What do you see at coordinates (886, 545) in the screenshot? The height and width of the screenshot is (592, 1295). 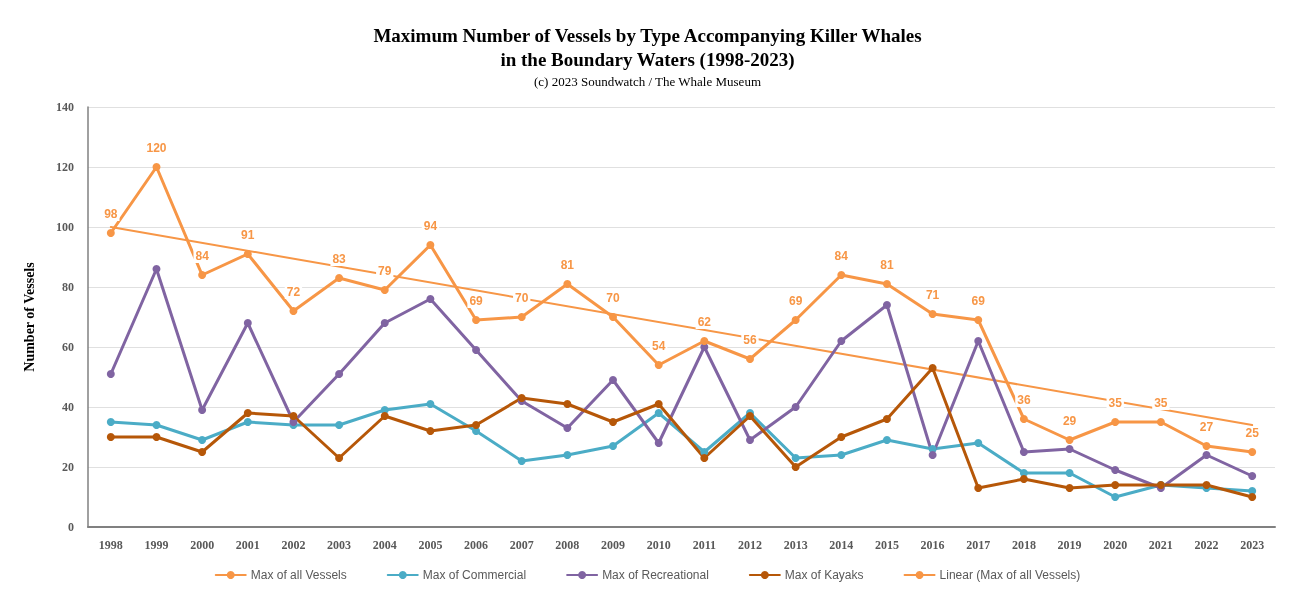 I see `x-tick-label: 2015` at bounding box center [886, 545].